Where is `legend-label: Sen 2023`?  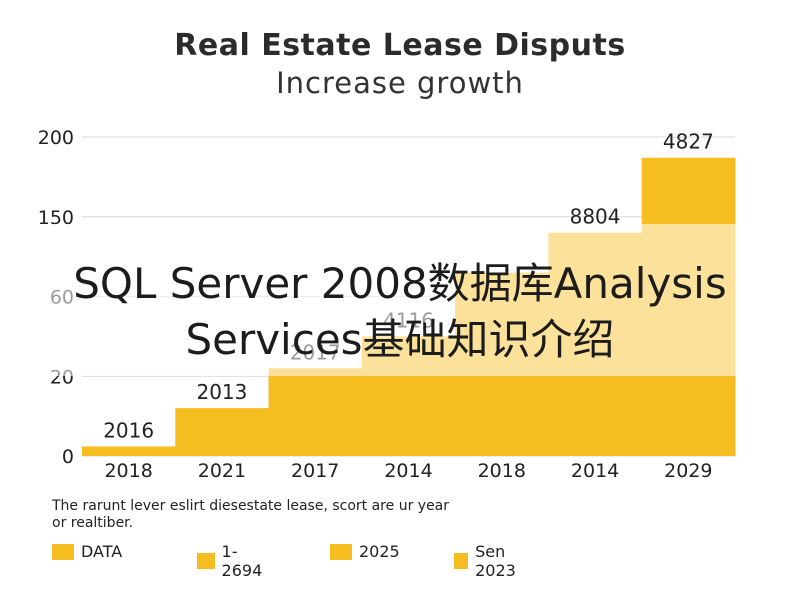
legend-label: Sen 2023 is located at coordinates (495, 561).